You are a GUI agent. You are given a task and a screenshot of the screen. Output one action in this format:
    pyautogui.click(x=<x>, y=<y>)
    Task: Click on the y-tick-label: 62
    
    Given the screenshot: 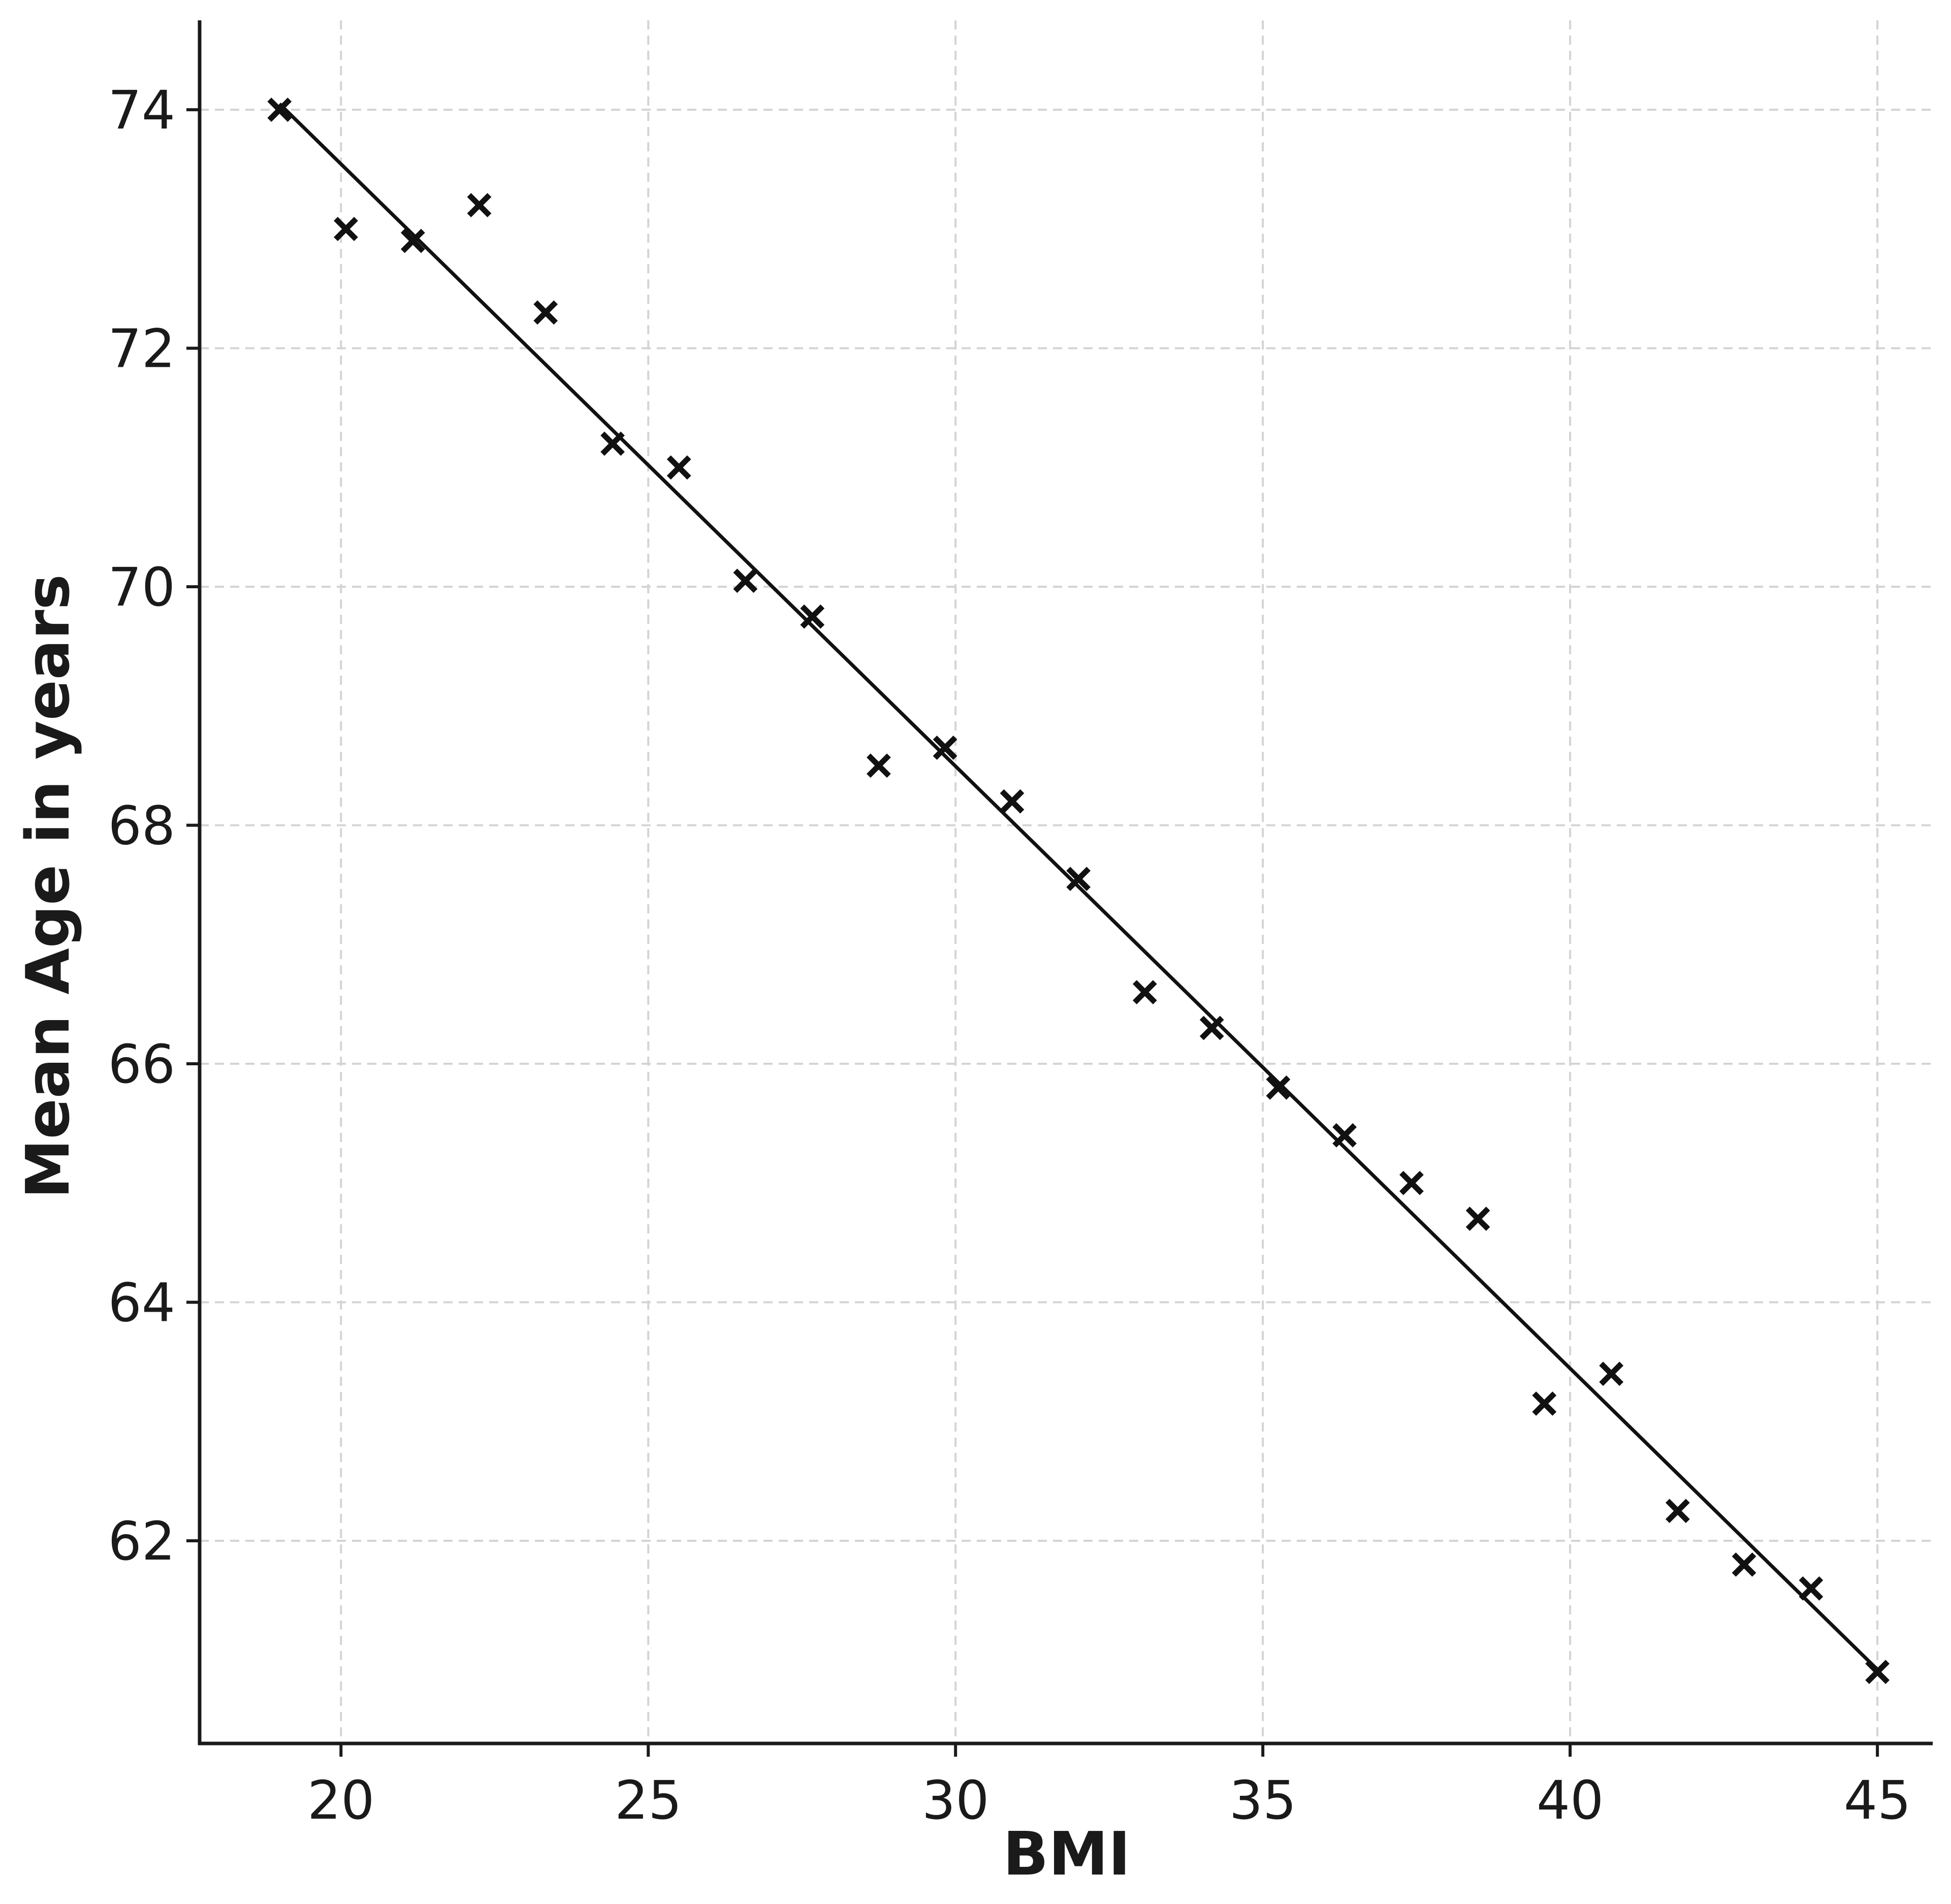 What is the action you would take?
    pyautogui.click(x=141, y=1541)
    